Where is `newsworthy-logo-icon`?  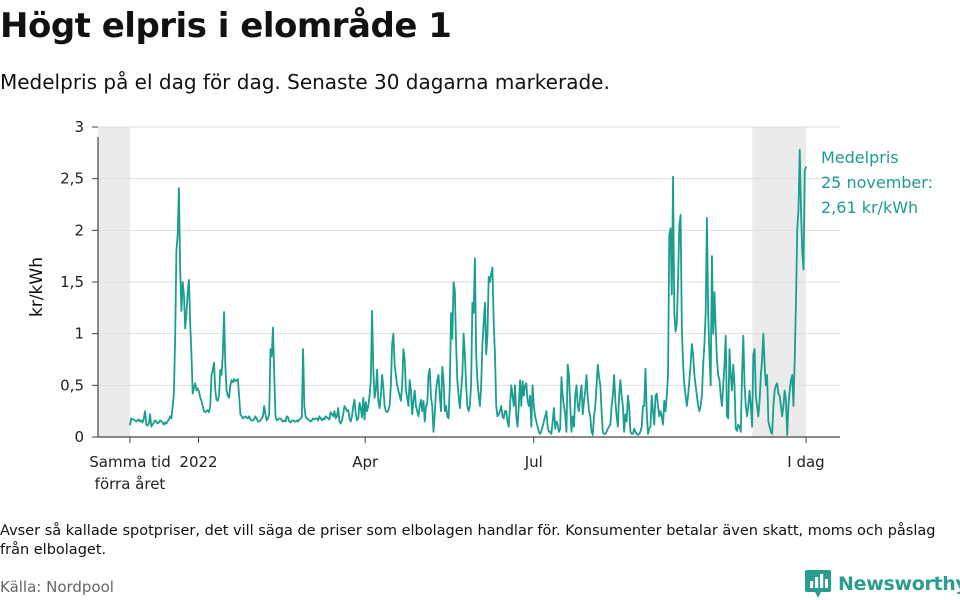 newsworthy-logo-icon is located at coordinates (818, 584).